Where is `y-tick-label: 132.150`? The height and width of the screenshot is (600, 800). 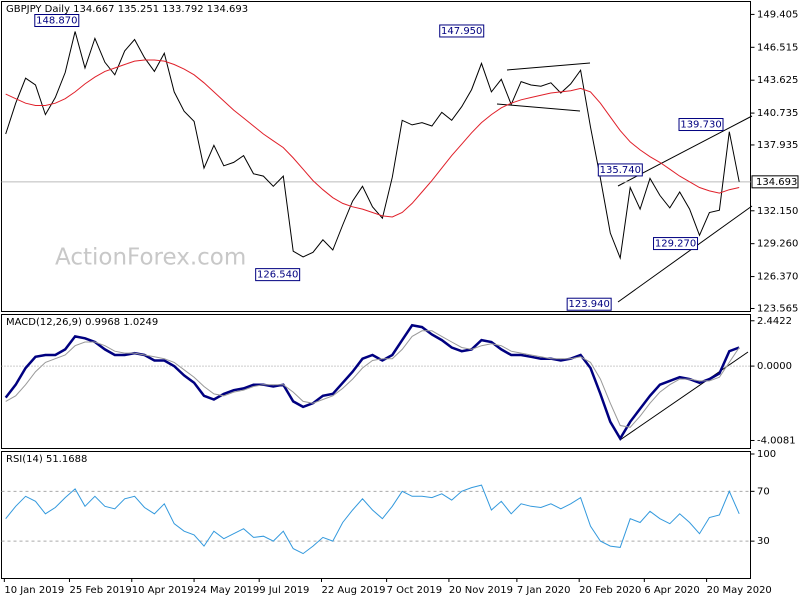 y-tick-label: 132.150 is located at coordinates (777, 211).